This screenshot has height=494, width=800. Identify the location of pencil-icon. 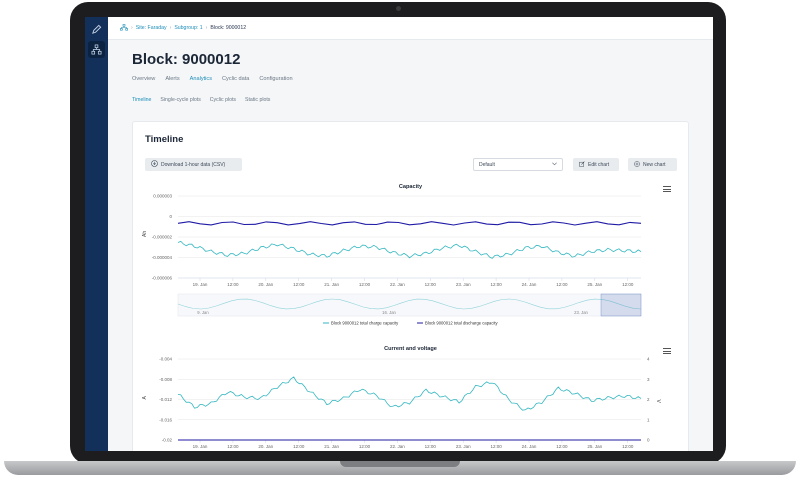
(96, 29).